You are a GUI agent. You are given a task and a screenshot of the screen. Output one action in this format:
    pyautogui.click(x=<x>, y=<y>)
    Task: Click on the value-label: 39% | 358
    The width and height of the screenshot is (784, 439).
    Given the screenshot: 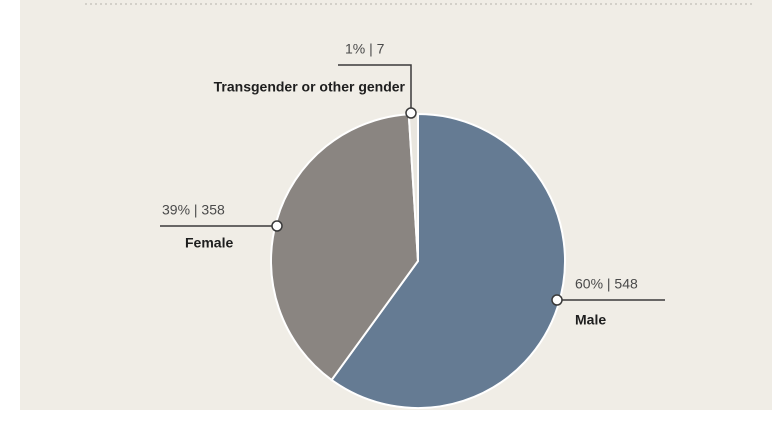 What is the action you would take?
    pyautogui.click(x=193, y=210)
    